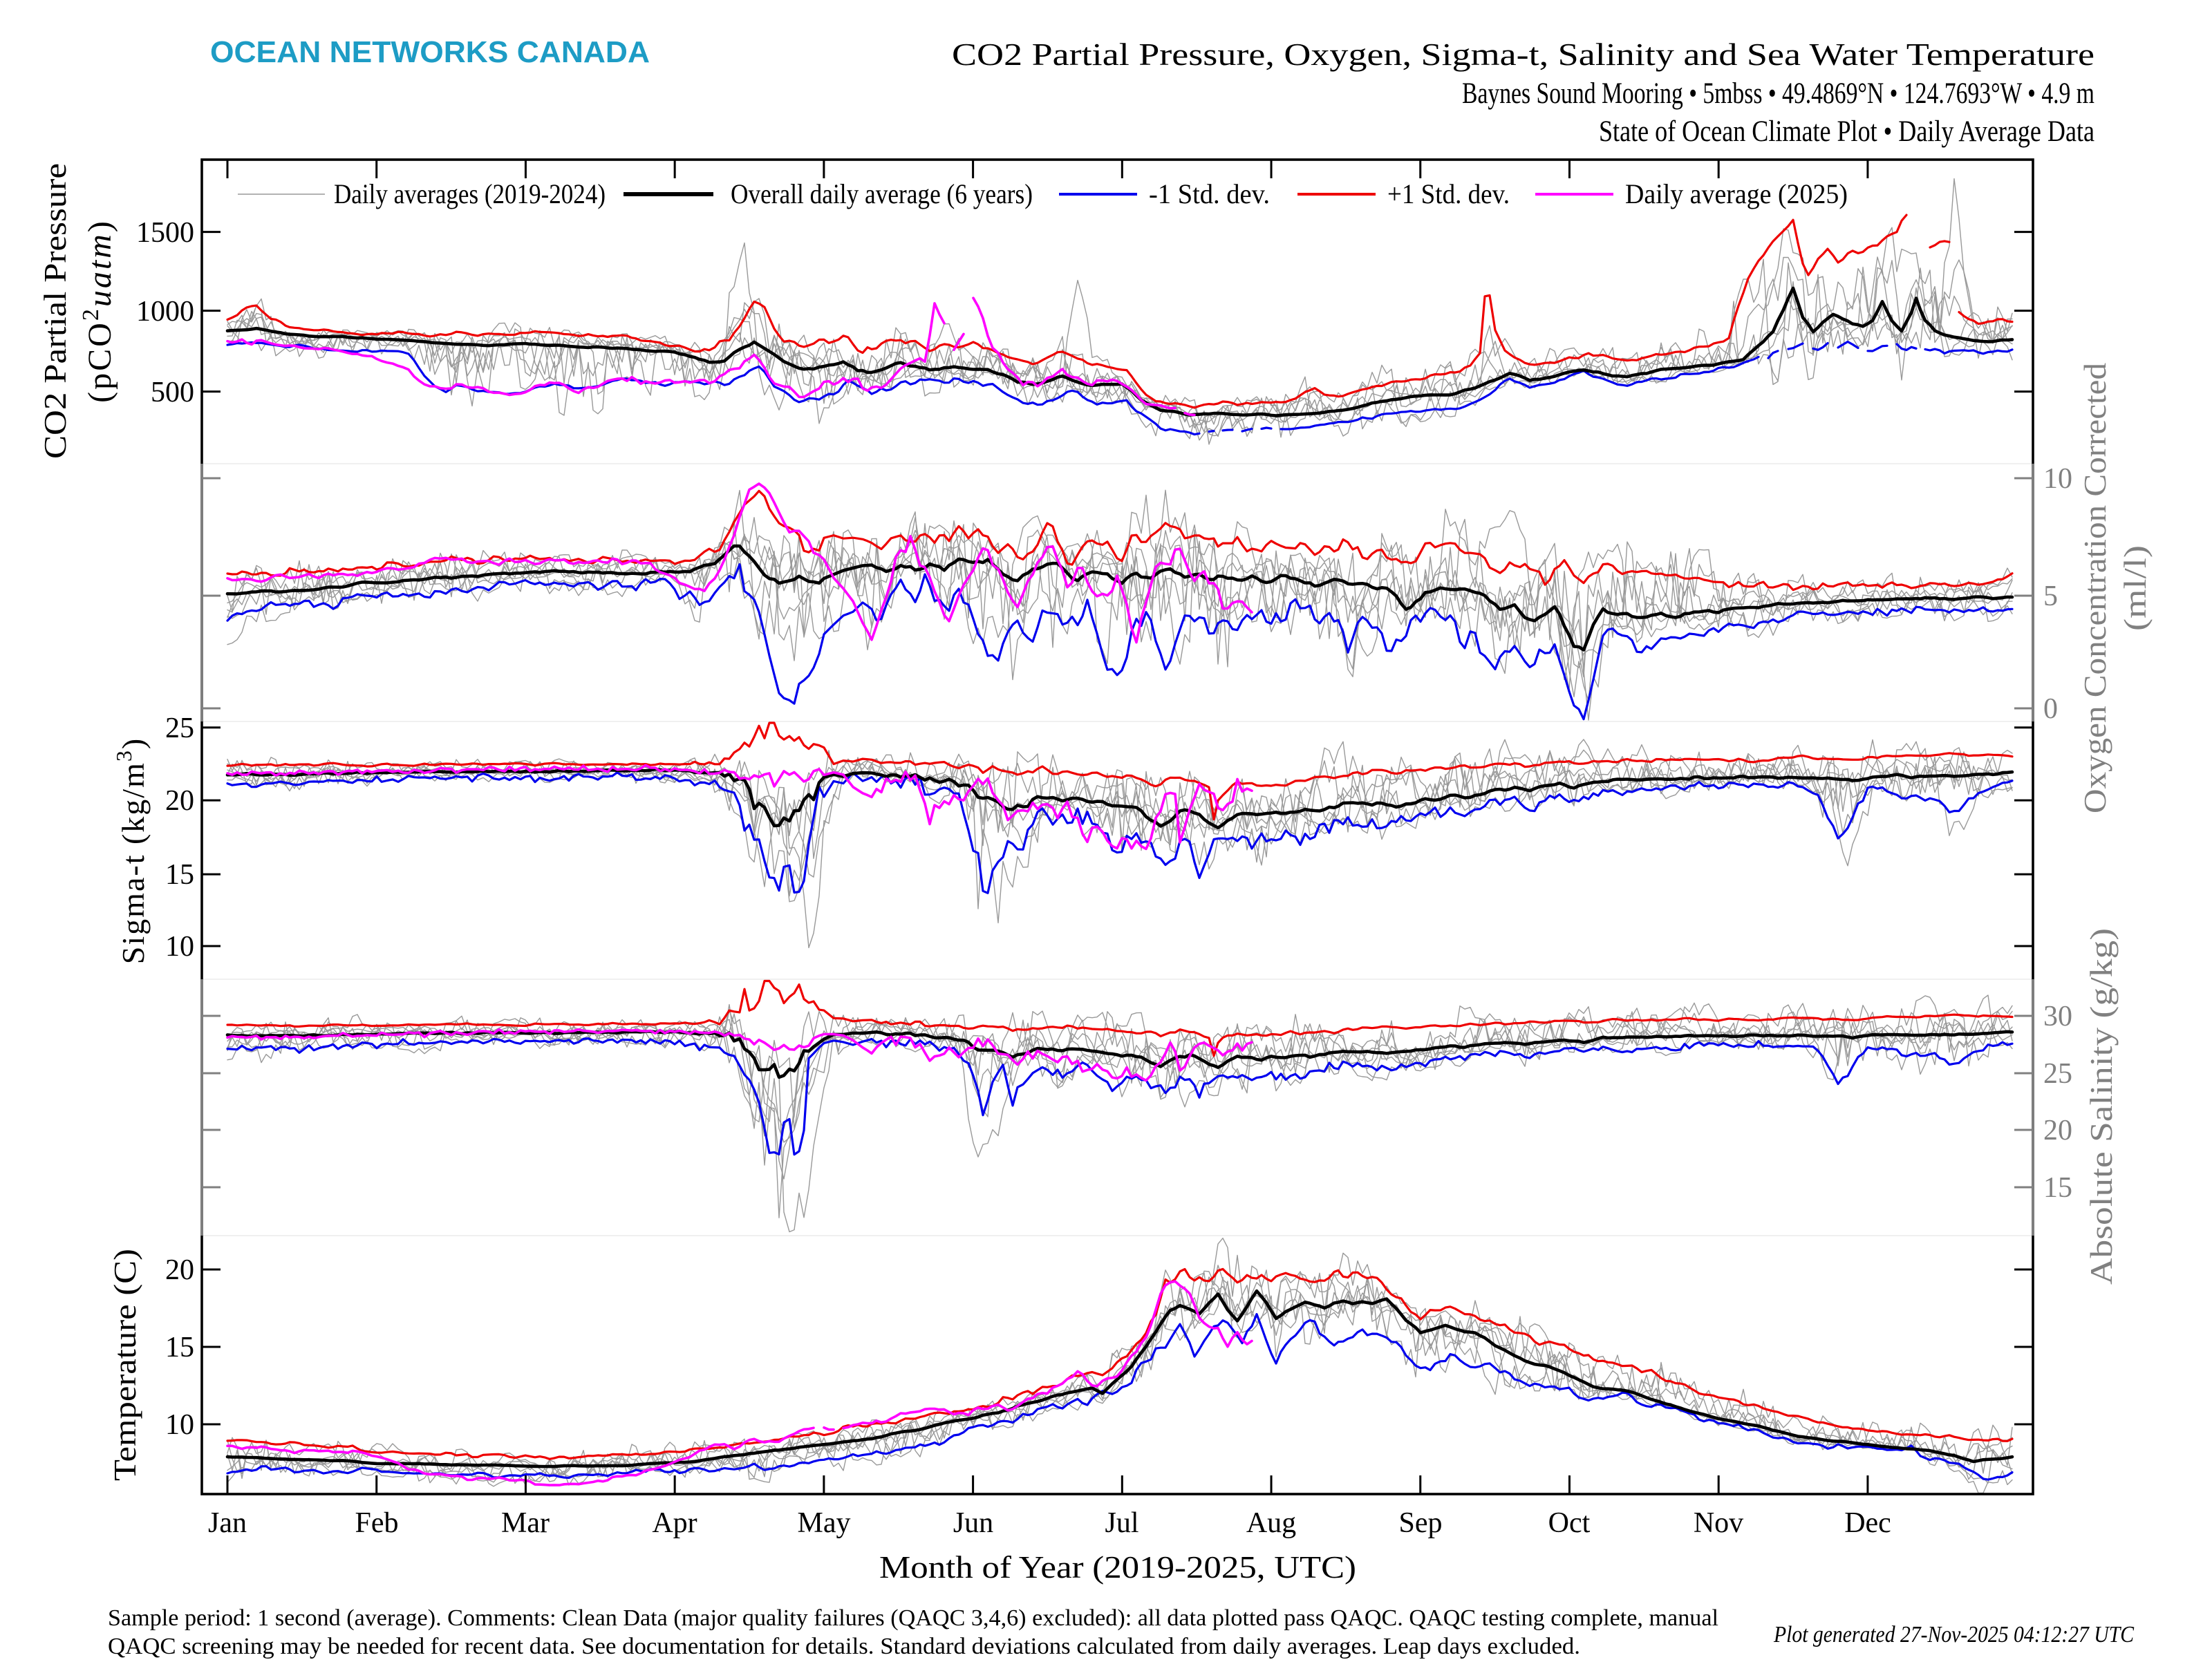 The image size is (2212, 1662). What do you see at coordinates (674, 1523) in the screenshot?
I see `svg-text: Apr` at bounding box center [674, 1523].